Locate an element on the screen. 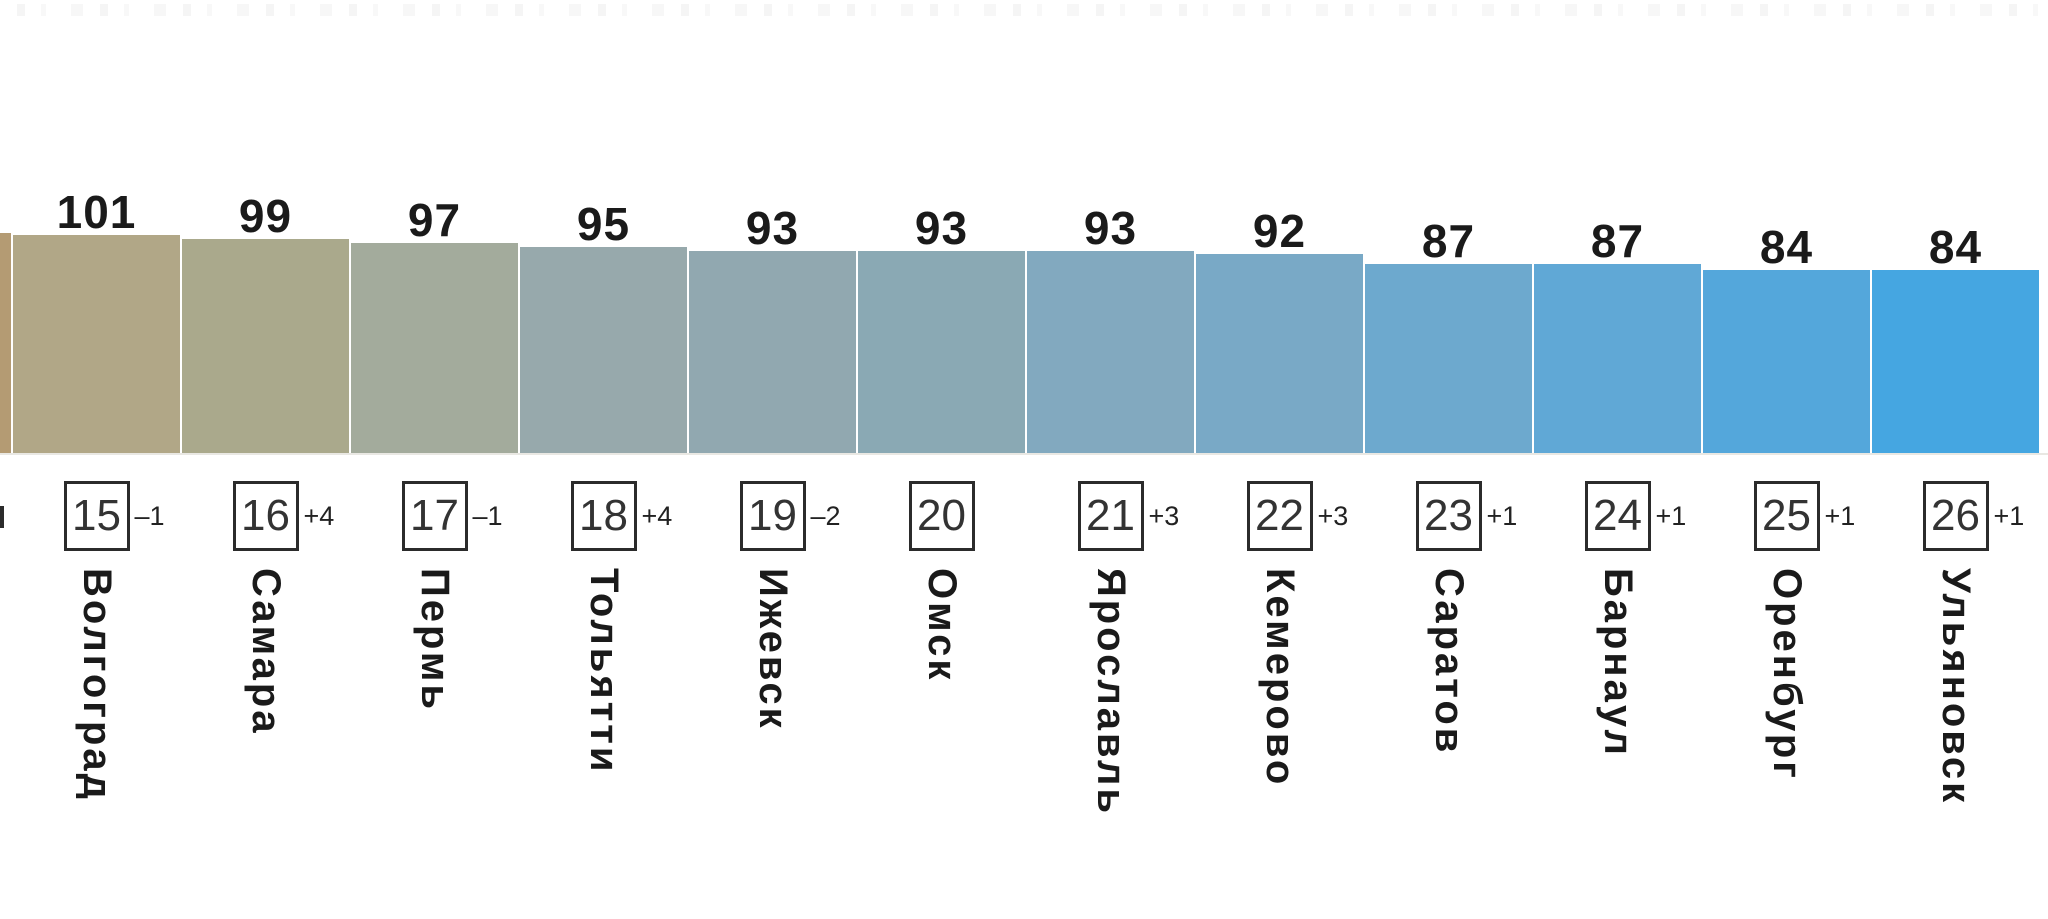 This screenshot has width=2048, height=919. rank-row: 21 +3 is located at coordinates (1110, 516).